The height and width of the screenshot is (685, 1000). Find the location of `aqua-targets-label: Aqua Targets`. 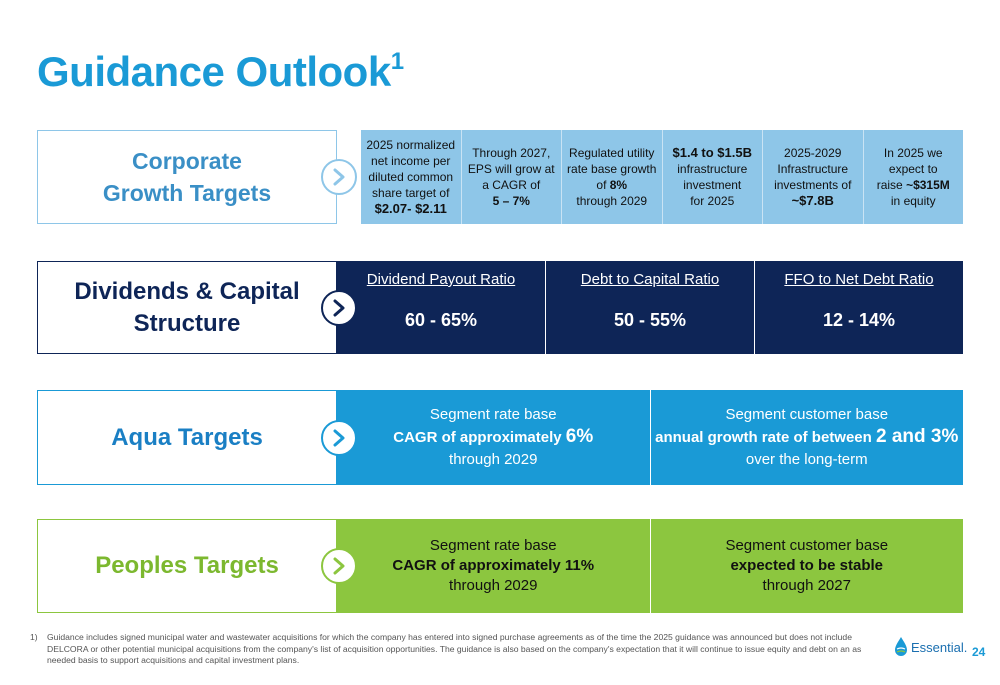

aqua-targets-label: Aqua Targets is located at coordinates (187, 437).